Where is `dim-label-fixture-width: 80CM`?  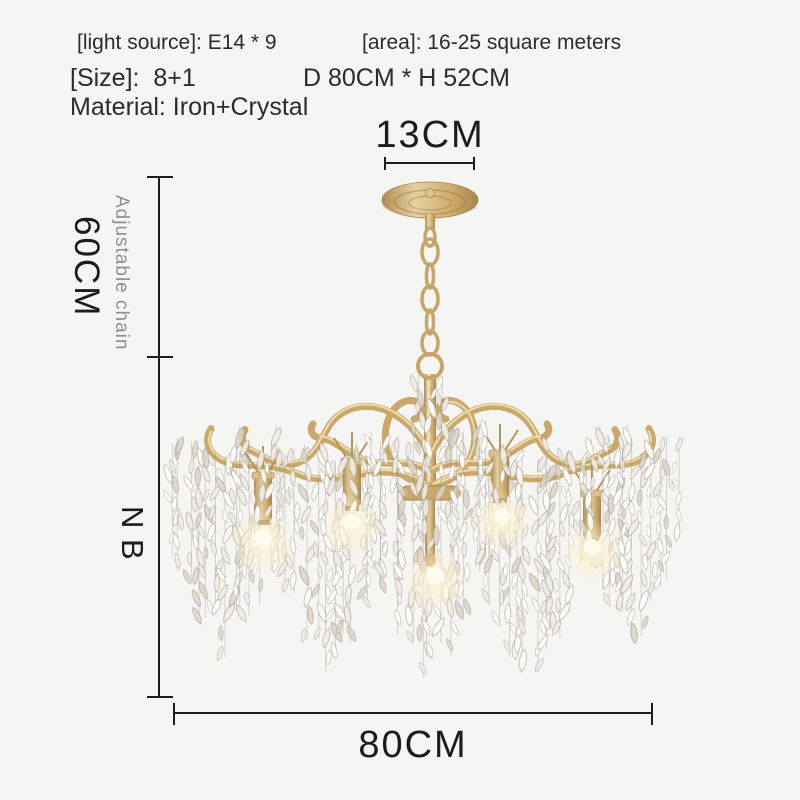
dim-label-fixture-width: 80CM is located at coordinates (413, 745).